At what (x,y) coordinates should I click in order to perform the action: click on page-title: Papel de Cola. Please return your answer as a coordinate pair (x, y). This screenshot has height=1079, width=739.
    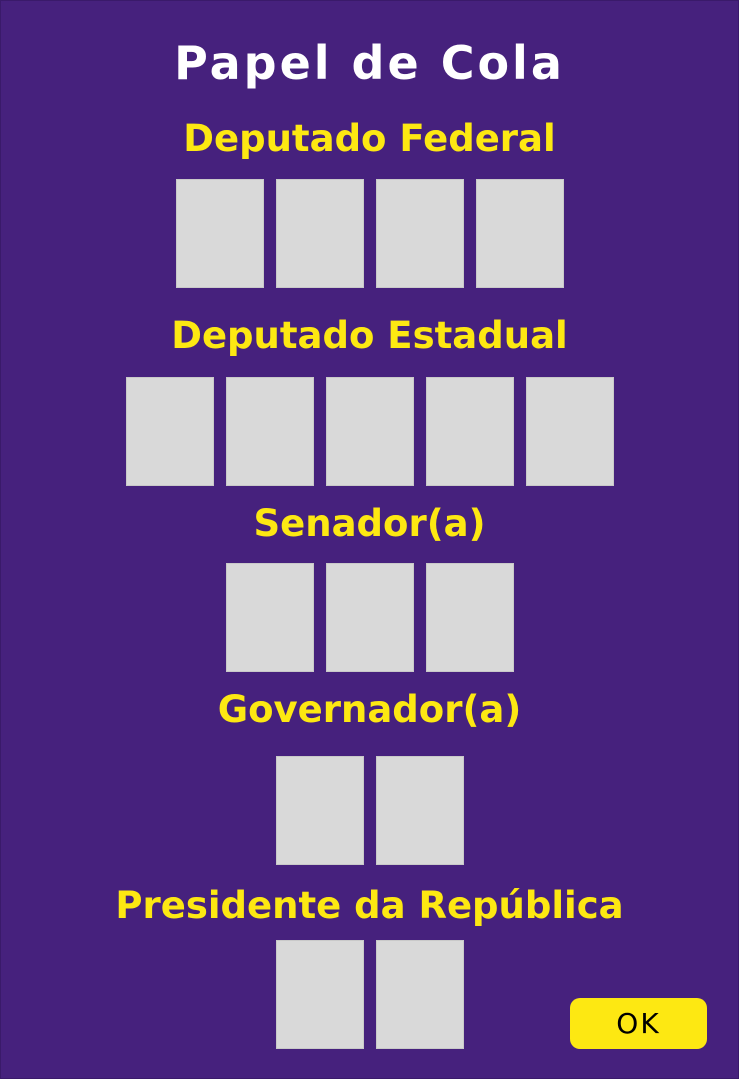
    Looking at the image, I should click on (369, 63).